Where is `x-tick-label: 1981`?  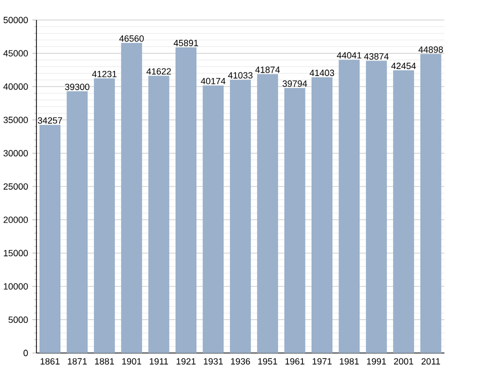
x-tick-label: 1981 is located at coordinates (349, 361).